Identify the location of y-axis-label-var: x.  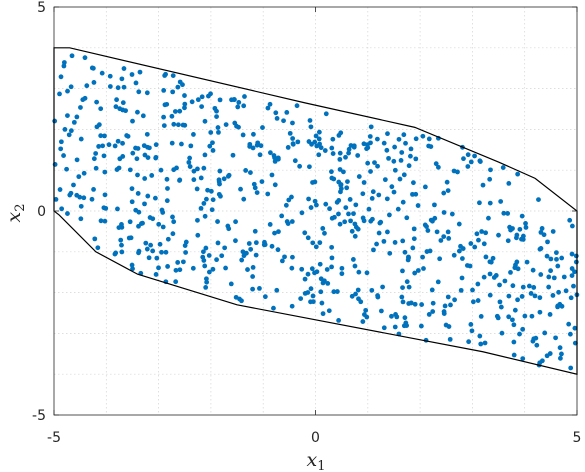
(14, 217).